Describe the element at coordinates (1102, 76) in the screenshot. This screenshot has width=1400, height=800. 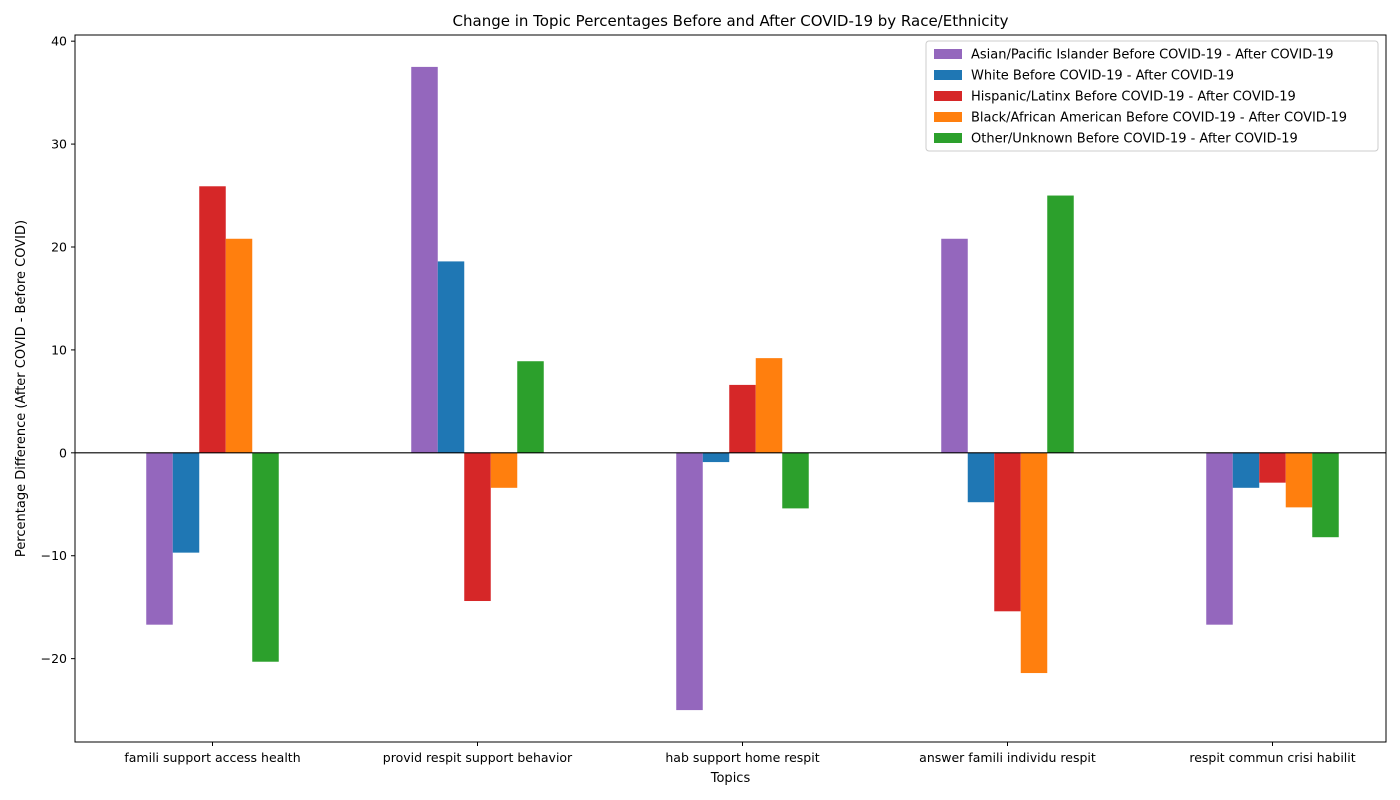
I see `legend-entry: White Before COVID-19 - After COVID-19` at that location.